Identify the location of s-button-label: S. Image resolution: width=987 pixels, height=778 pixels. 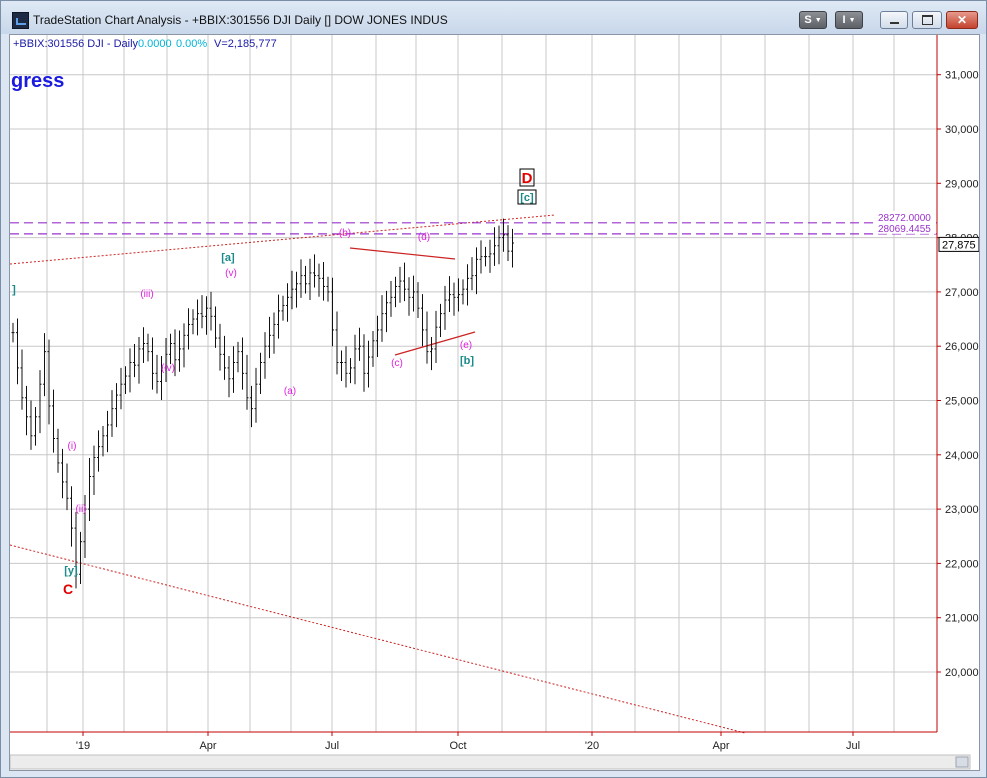
(808, 20).